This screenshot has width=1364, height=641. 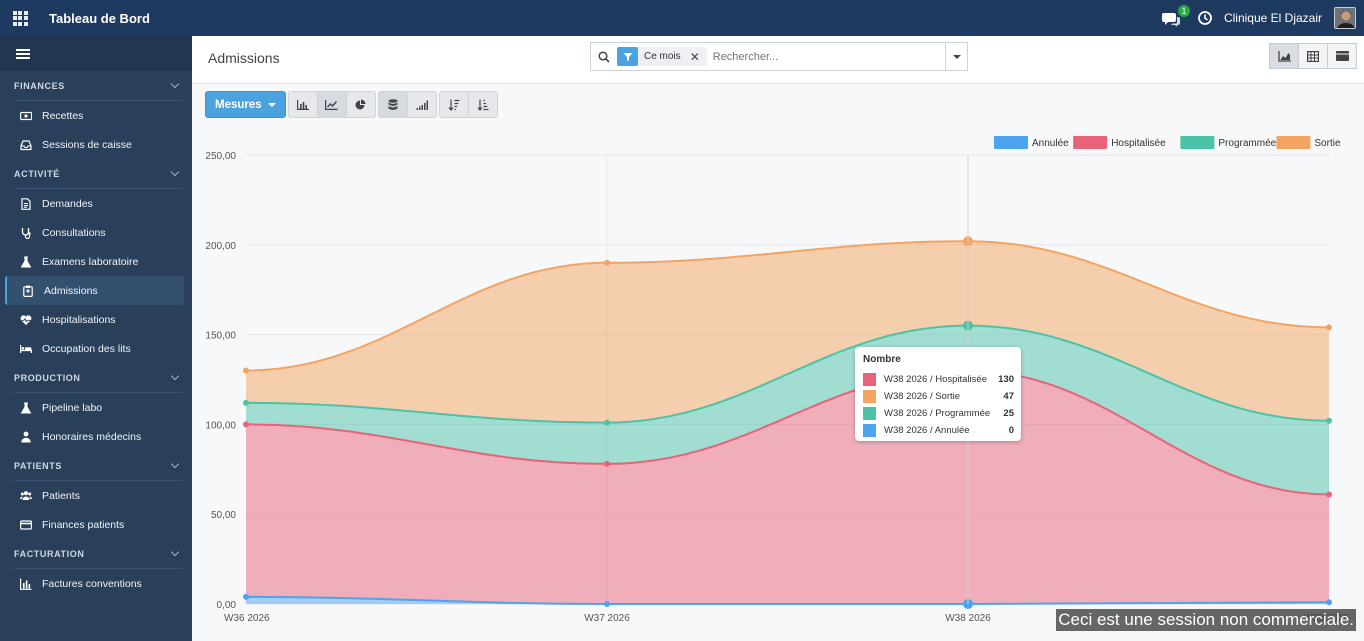 I want to click on sidebar-item-label: Patients, so click(x=61, y=495).